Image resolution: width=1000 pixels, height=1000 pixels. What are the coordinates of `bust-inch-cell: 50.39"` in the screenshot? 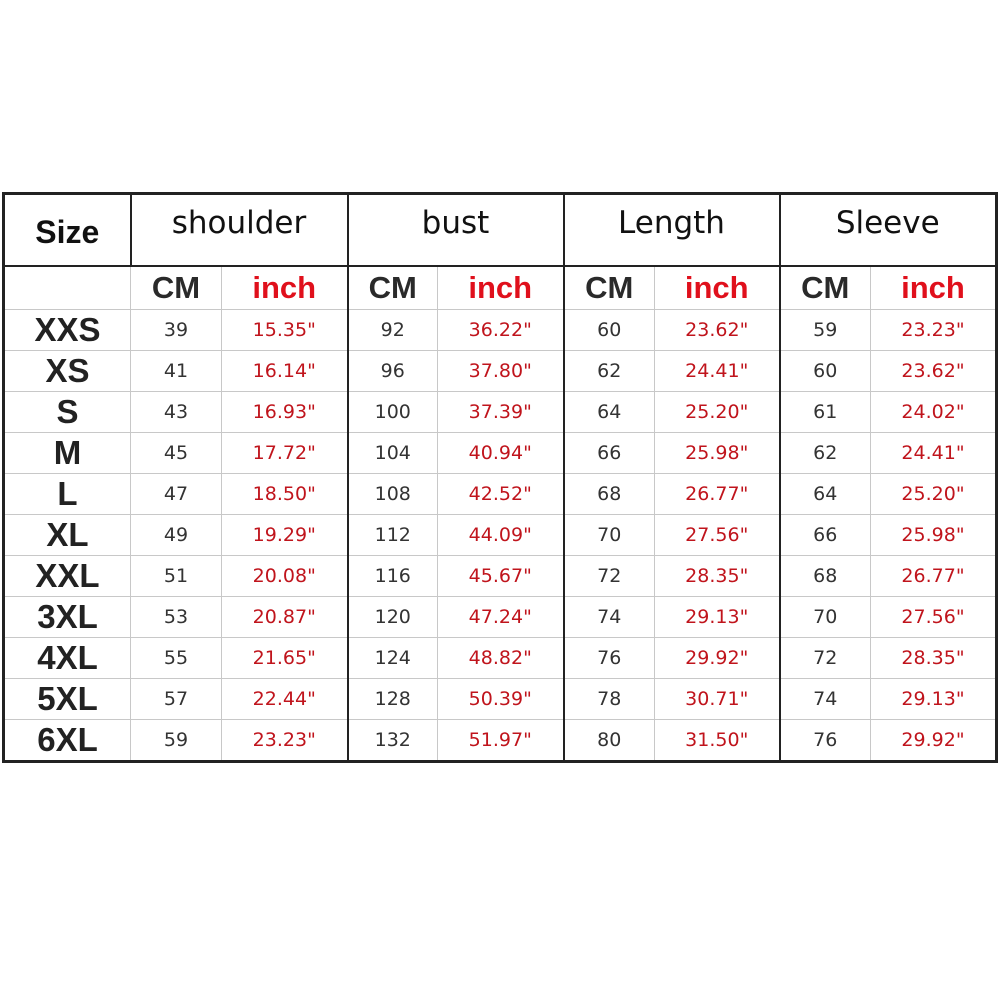 It's located at (500, 699).